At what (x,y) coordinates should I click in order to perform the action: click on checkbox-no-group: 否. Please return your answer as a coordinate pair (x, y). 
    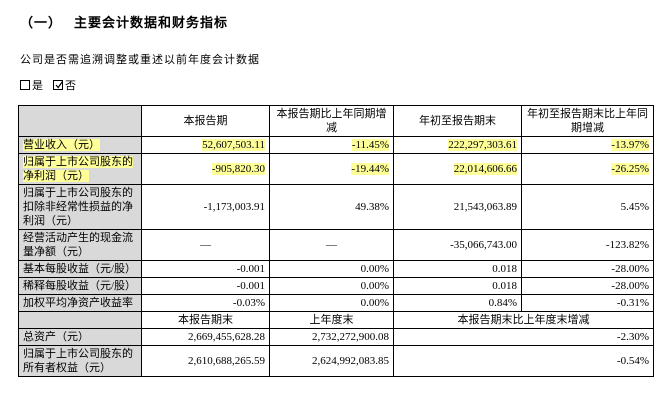
    Looking at the image, I should click on (64, 85).